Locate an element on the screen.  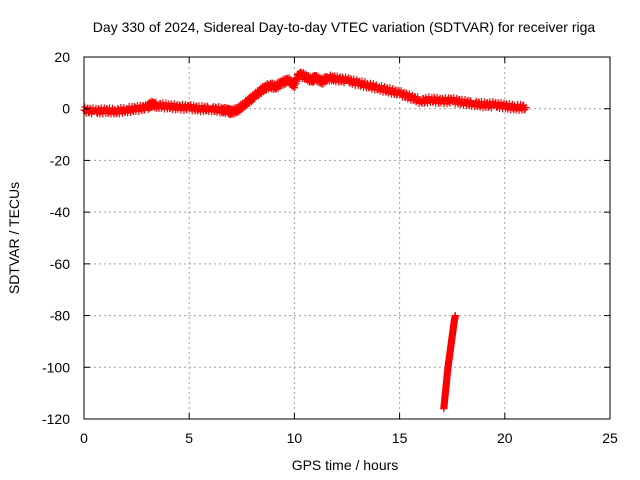
y-tick-label: -40 is located at coordinates (60, 212).